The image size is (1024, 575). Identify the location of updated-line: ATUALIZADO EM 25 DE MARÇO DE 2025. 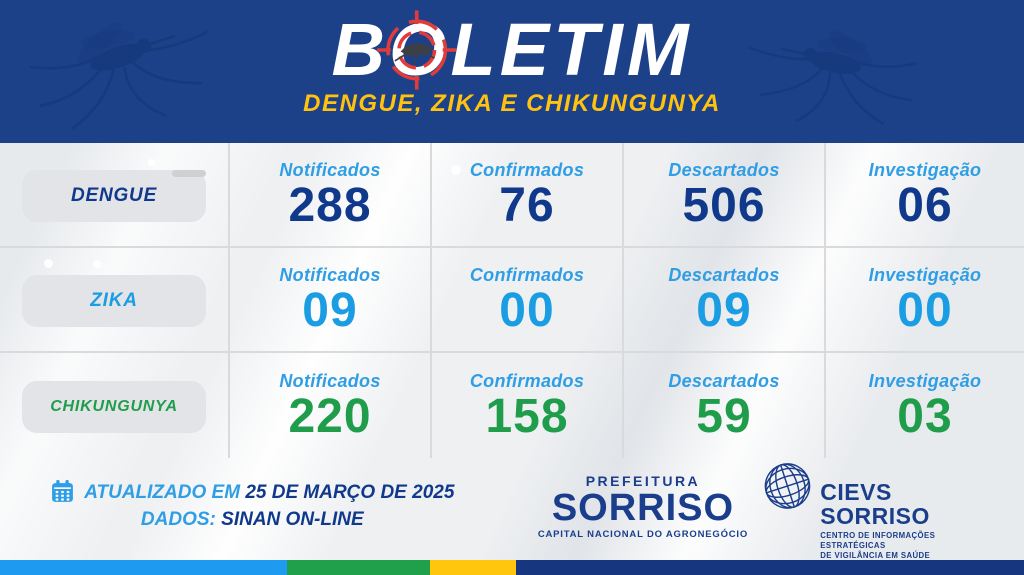
(252, 492).